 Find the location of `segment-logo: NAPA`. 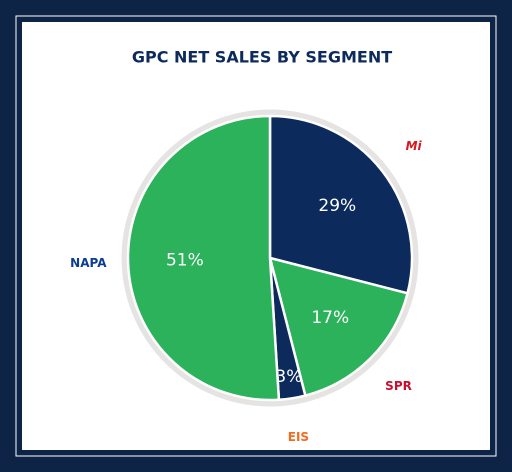

segment-logo: NAPA is located at coordinates (88, 263).